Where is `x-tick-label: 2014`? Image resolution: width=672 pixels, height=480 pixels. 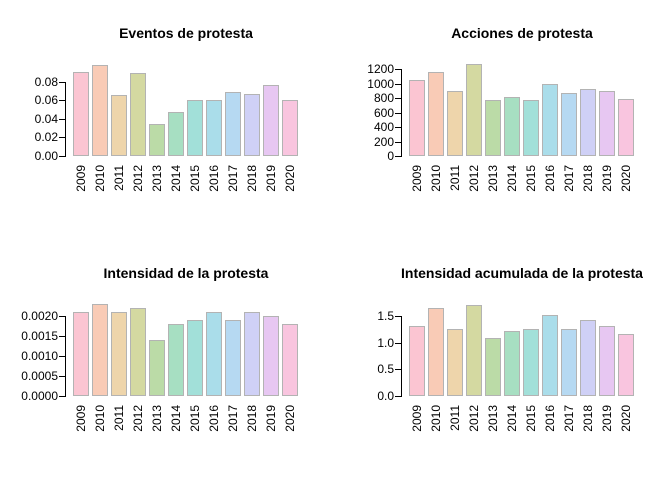 x-tick-label: 2014 is located at coordinates (512, 178).